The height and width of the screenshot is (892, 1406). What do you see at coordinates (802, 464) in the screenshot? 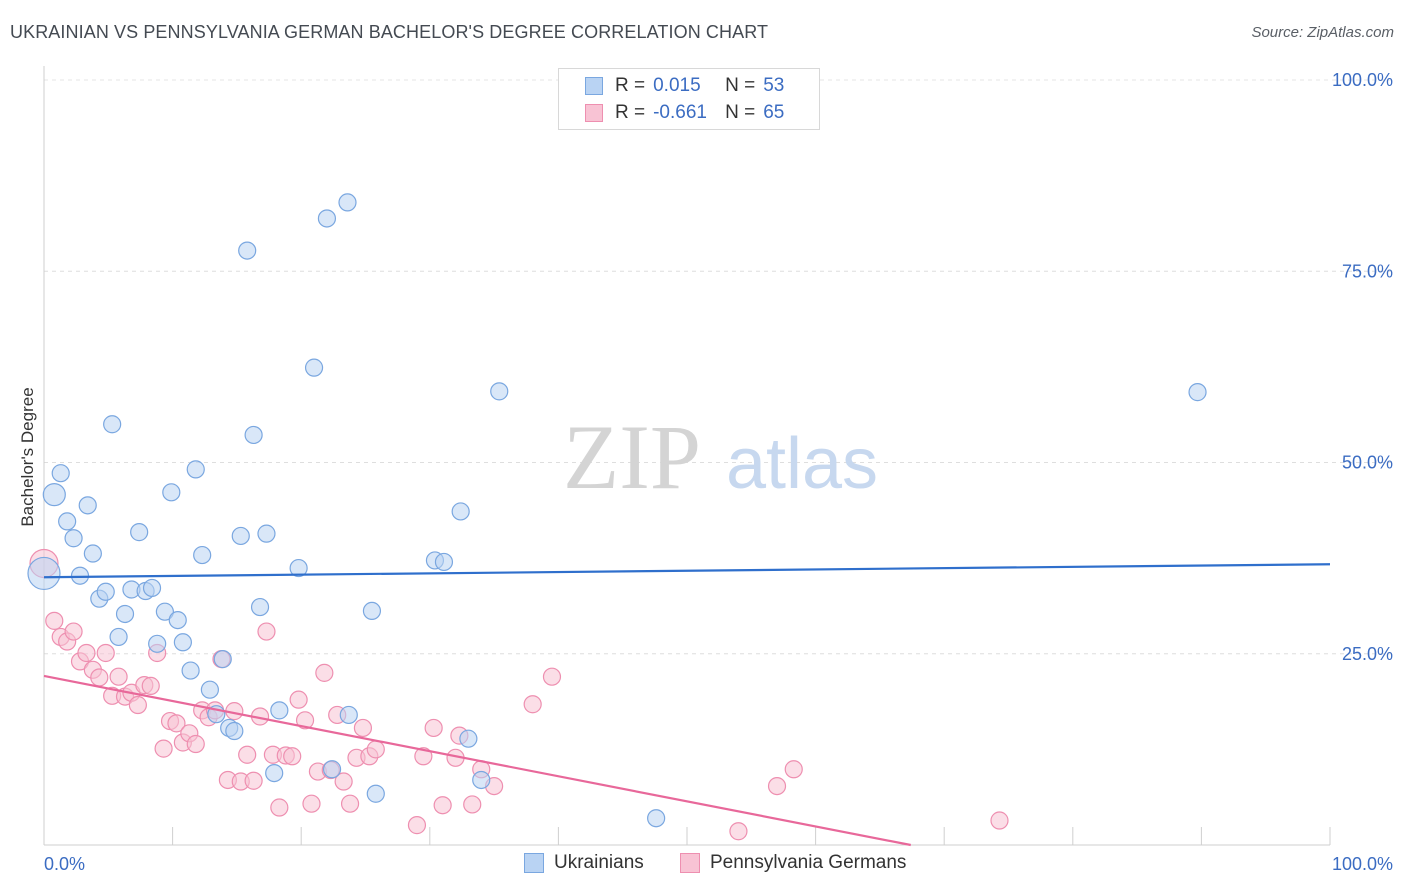
I see `watermark-atlas: atlas` at bounding box center [802, 464].